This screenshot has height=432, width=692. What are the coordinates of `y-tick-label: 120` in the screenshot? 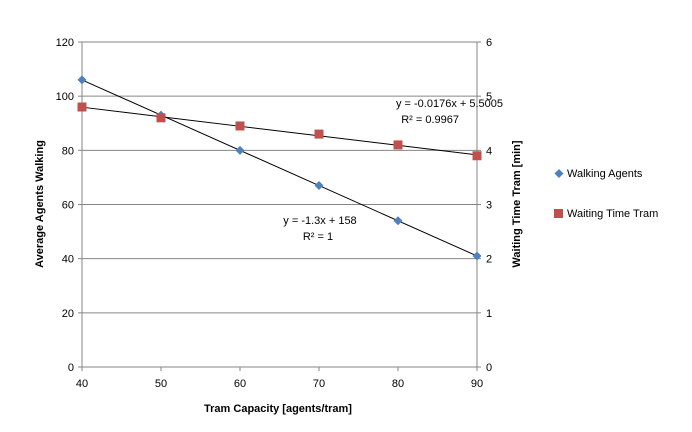 It's located at (65, 43).